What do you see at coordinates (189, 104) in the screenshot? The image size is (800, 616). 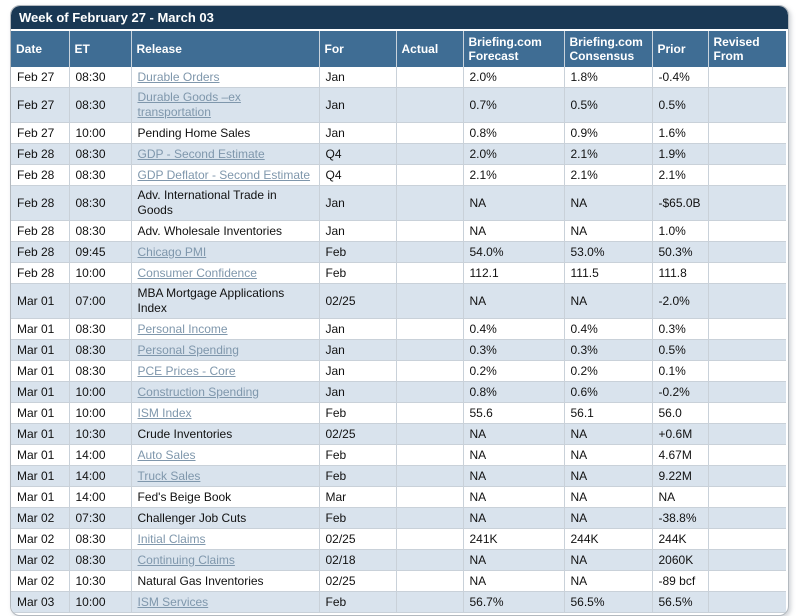 I see `release-link: Durable Goods –ex transportation` at bounding box center [189, 104].